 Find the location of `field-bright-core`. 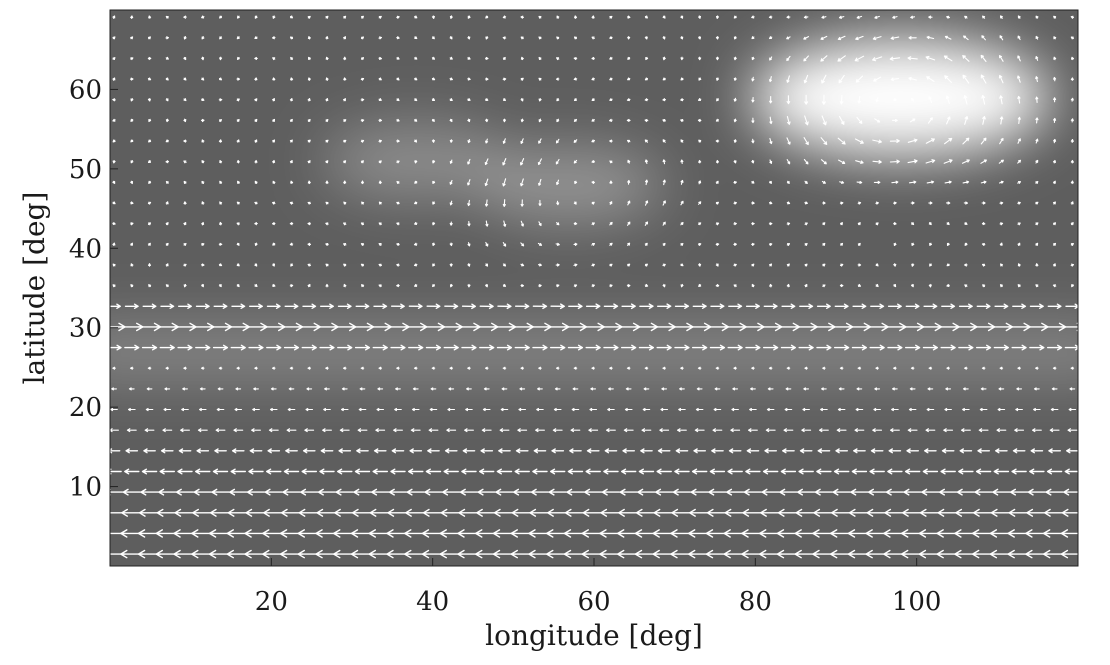

field-bright-core is located at coordinates (900, 97).